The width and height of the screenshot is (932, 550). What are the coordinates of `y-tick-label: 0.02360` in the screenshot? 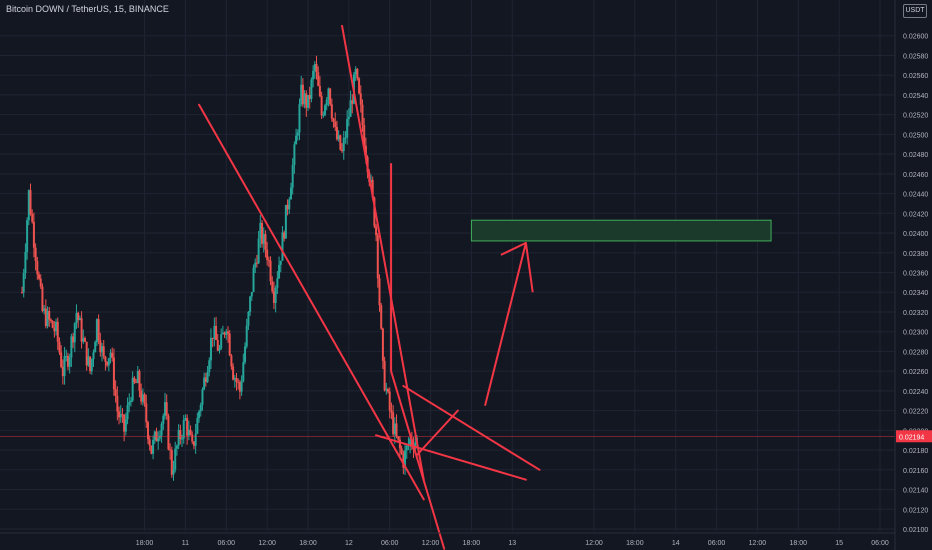 It's located at (915, 274).